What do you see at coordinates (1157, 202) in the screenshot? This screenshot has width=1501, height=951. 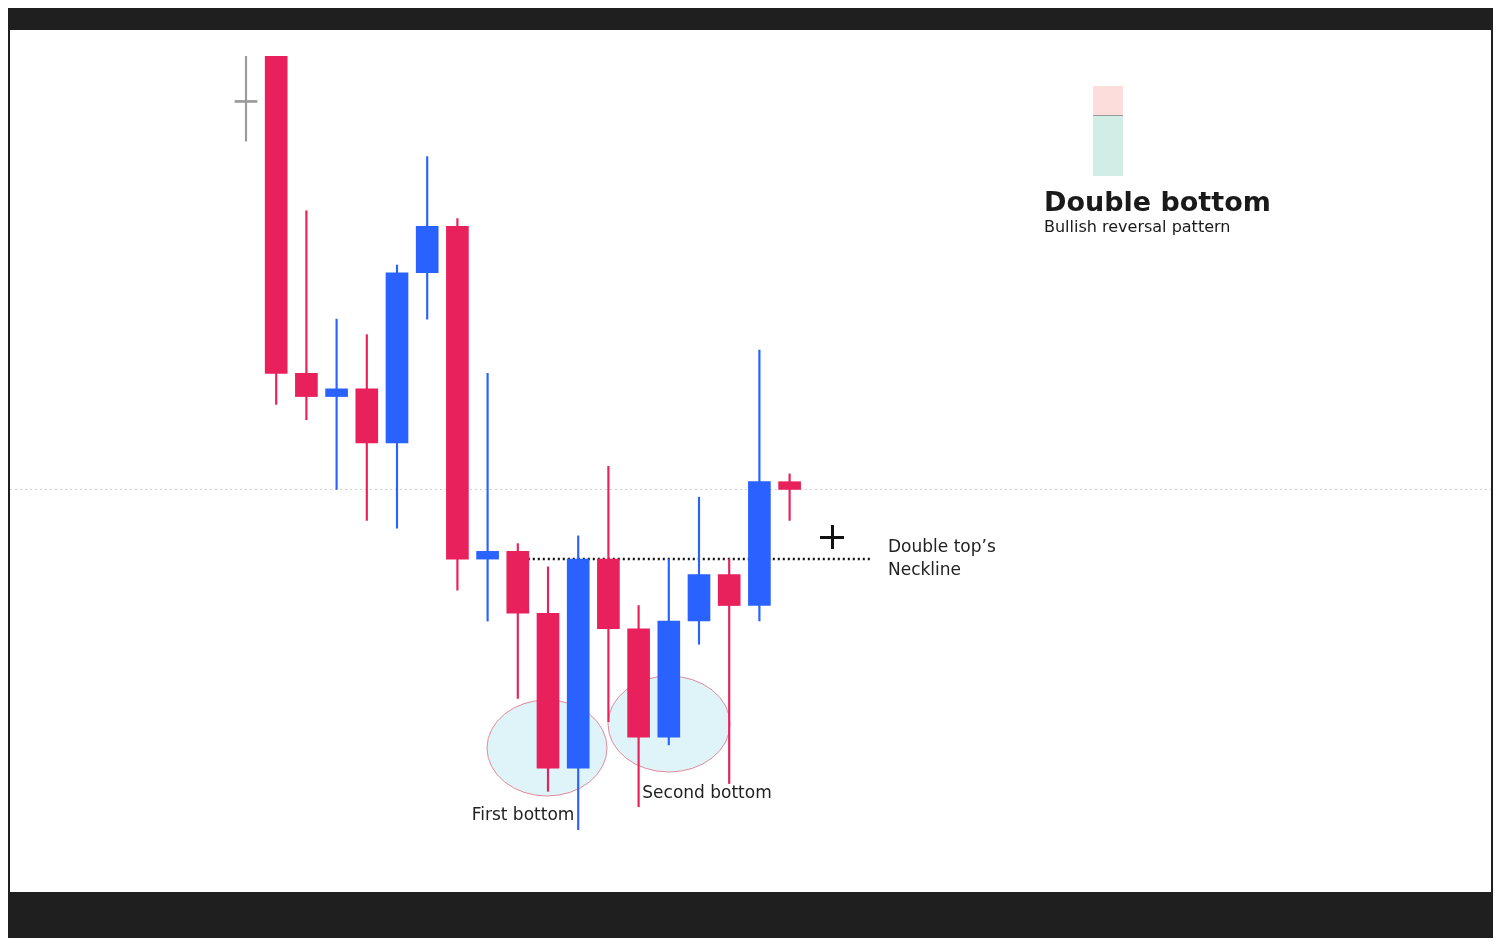 I see `text: Double bottom` at bounding box center [1157, 202].